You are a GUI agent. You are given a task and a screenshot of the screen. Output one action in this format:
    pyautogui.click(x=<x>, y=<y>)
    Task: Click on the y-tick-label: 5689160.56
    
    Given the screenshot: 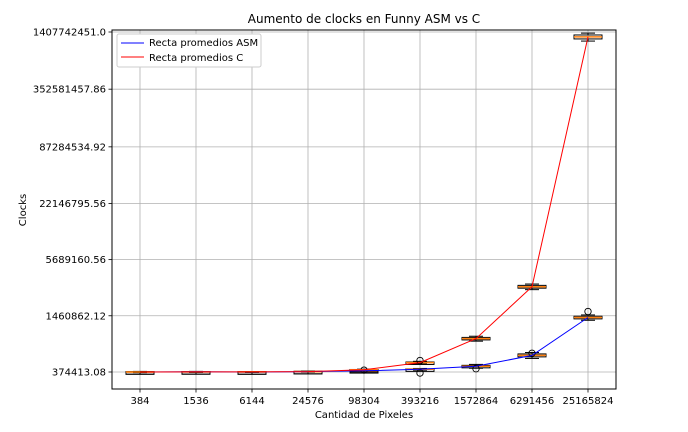 What is the action you would take?
    pyautogui.click(x=76, y=260)
    